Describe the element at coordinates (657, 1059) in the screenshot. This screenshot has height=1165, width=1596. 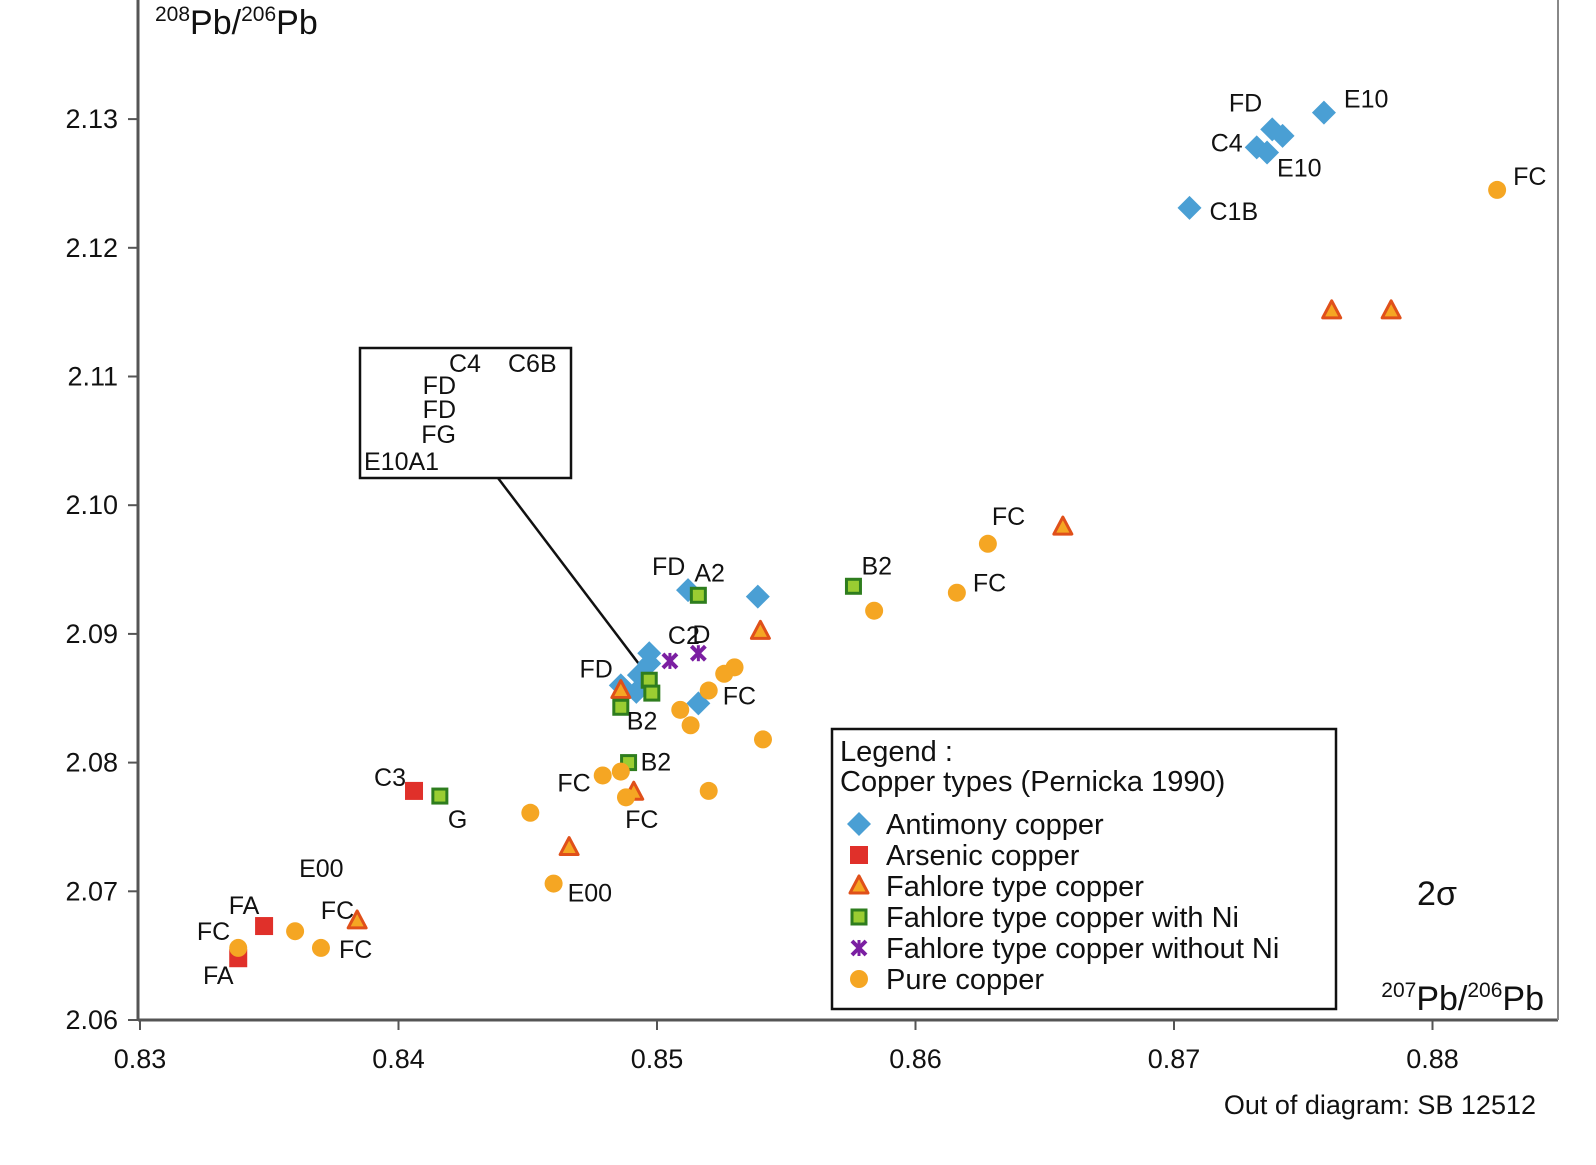
I see `x-tick-label: 0.85` at that location.